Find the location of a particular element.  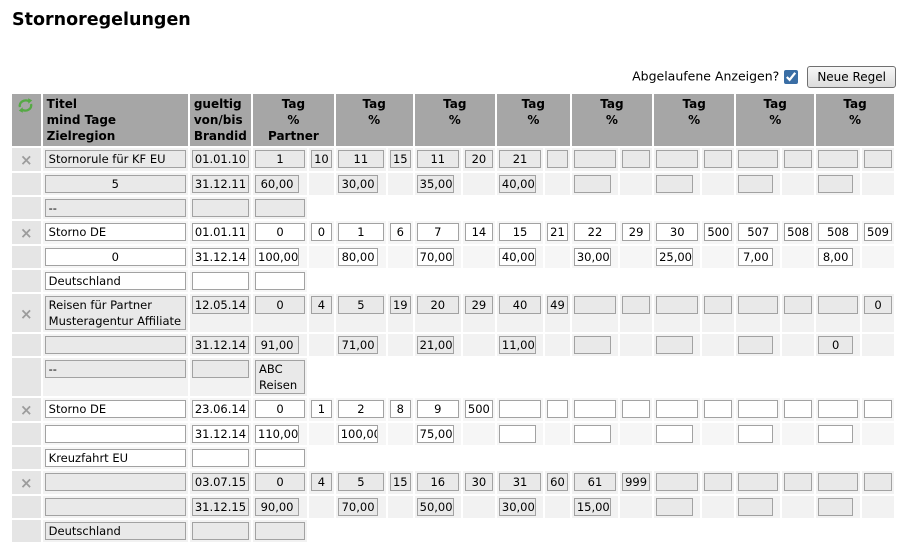

tag-bis-input: 60 is located at coordinates (557, 482).